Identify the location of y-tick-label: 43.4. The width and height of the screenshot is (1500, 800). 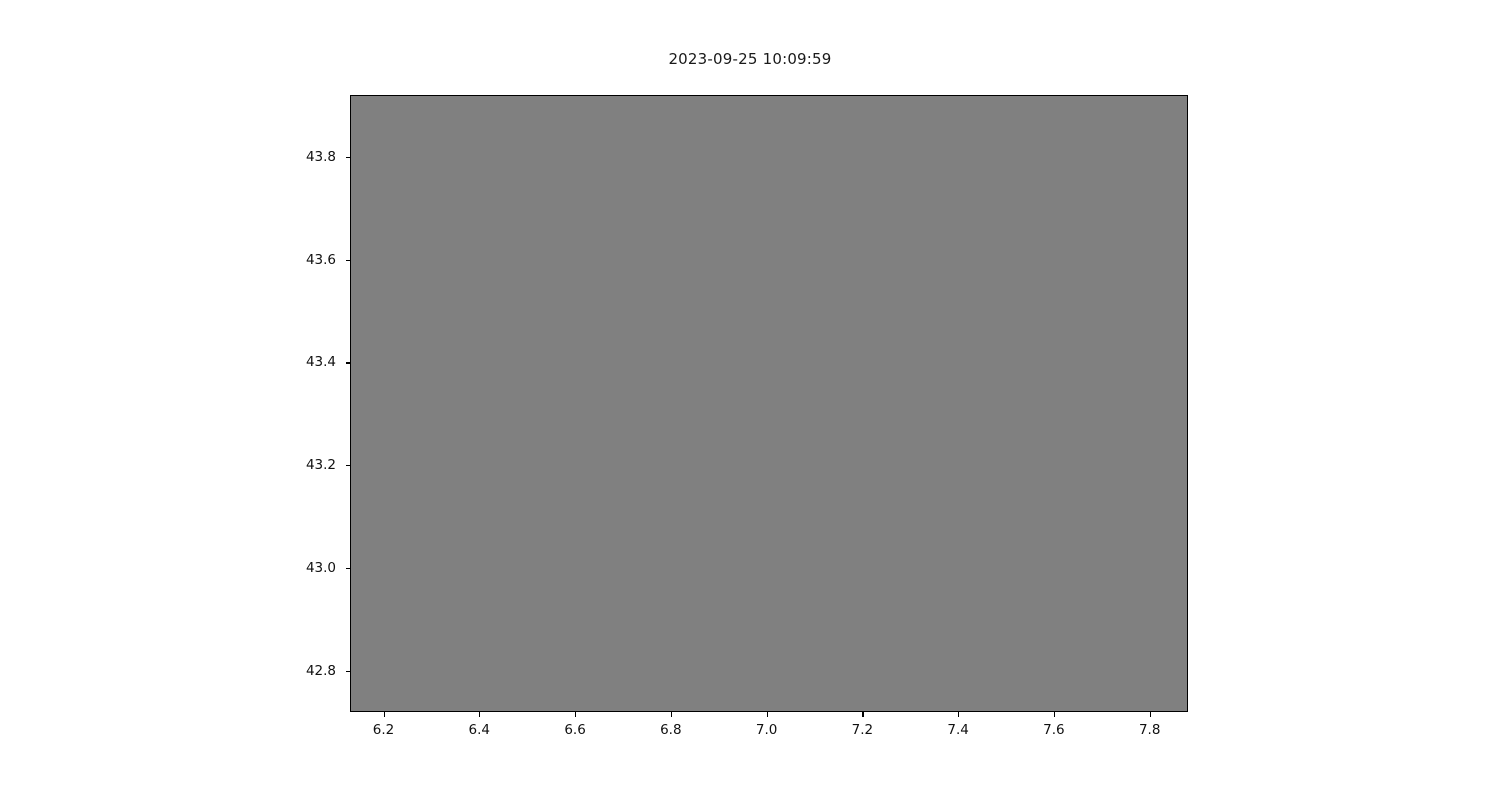
(320, 362).